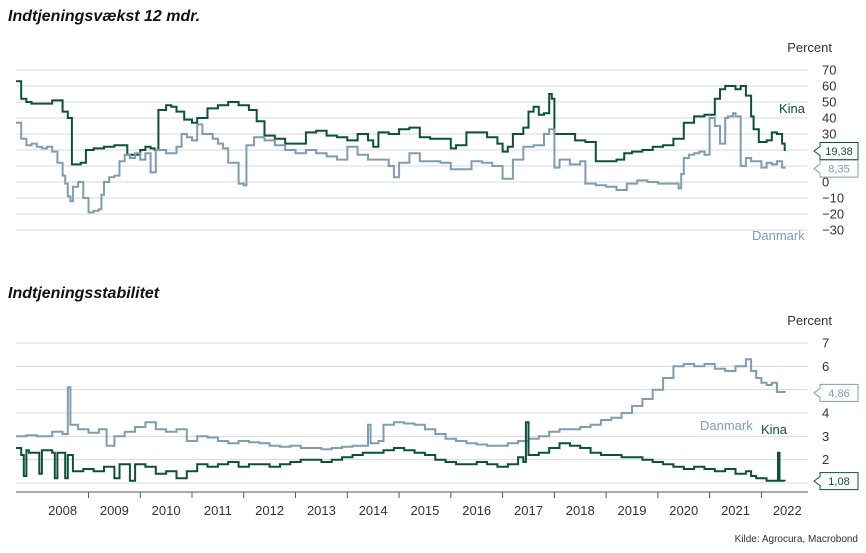 Image resolution: width=866 pixels, height=553 pixels. I want to click on growth-ytick-label: −20, so click(833, 214).